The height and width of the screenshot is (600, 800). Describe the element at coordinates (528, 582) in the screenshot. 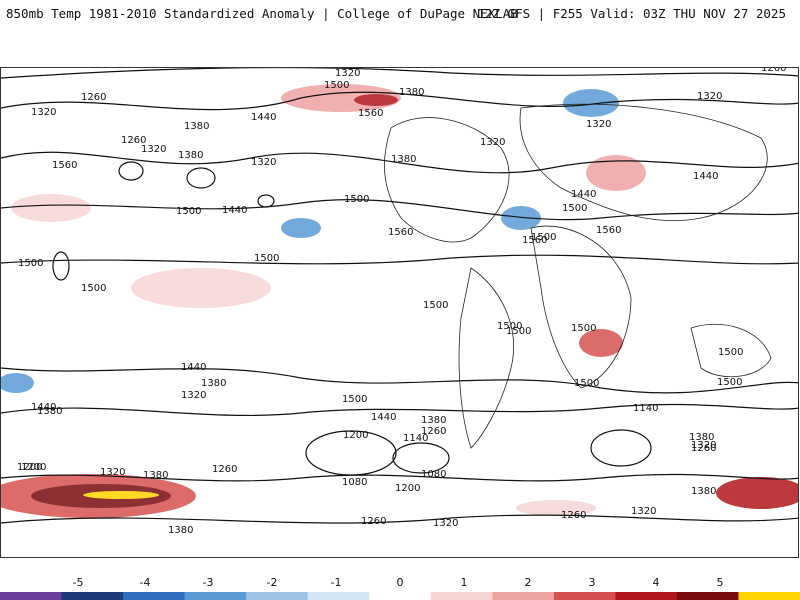

I see `colorbar-tick-label: 2` at that location.